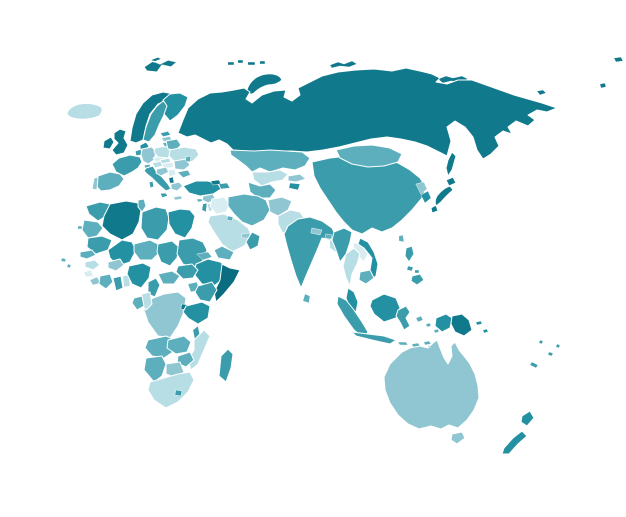  I want to click on region-somalia, so click(227, 283).